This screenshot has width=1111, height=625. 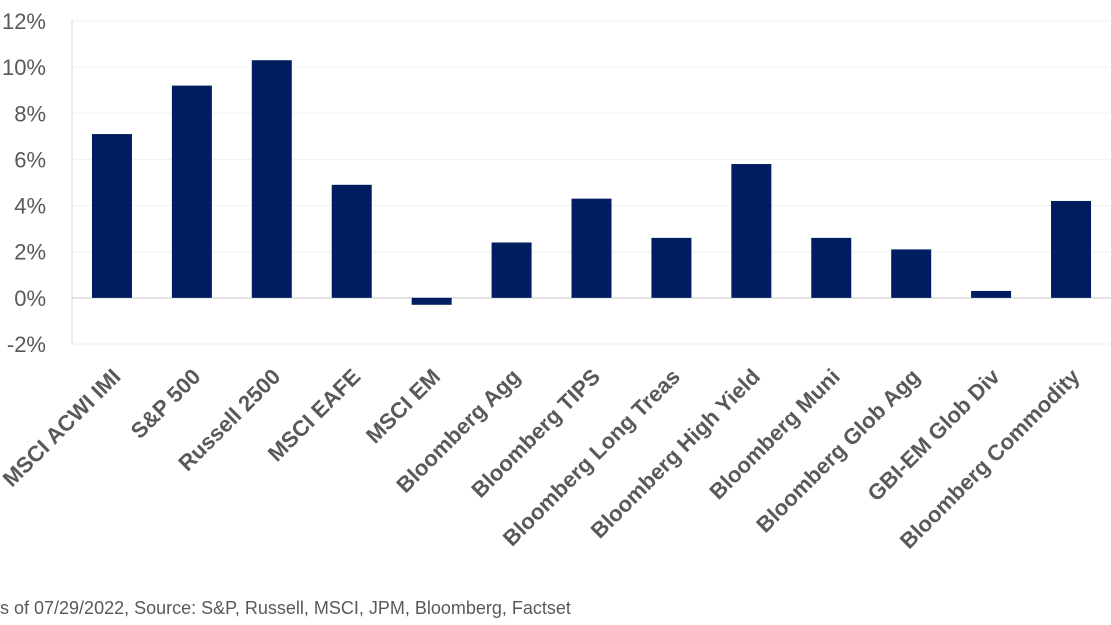 I want to click on y-tick-label: 4%, so click(x=30, y=206).